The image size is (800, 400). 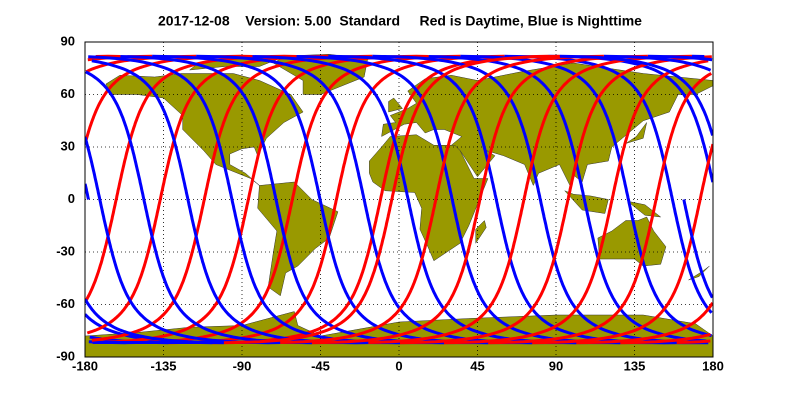 What do you see at coordinates (713, 365) in the screenshot?
I see `x-tick-label: 180` at bounding box center [713, 365].